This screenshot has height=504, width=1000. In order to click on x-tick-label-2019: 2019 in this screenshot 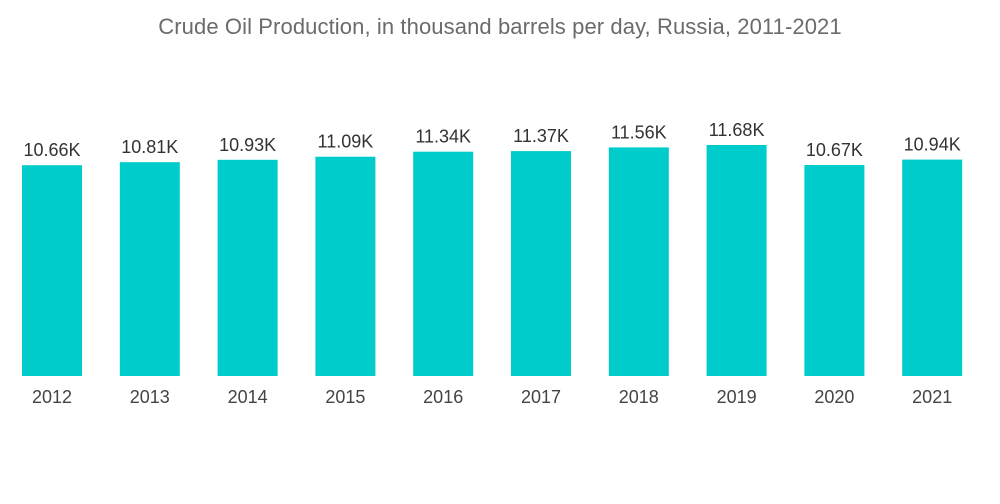, I will do `click(737, 397)`.